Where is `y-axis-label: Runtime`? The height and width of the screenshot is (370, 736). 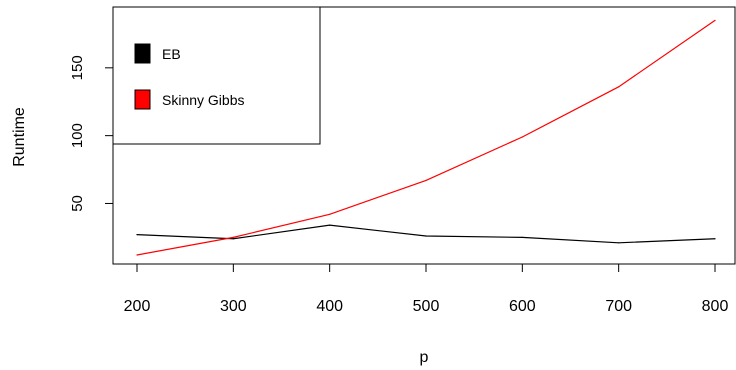
y-axis-label: Runtime is located at coordinates (19, 137).